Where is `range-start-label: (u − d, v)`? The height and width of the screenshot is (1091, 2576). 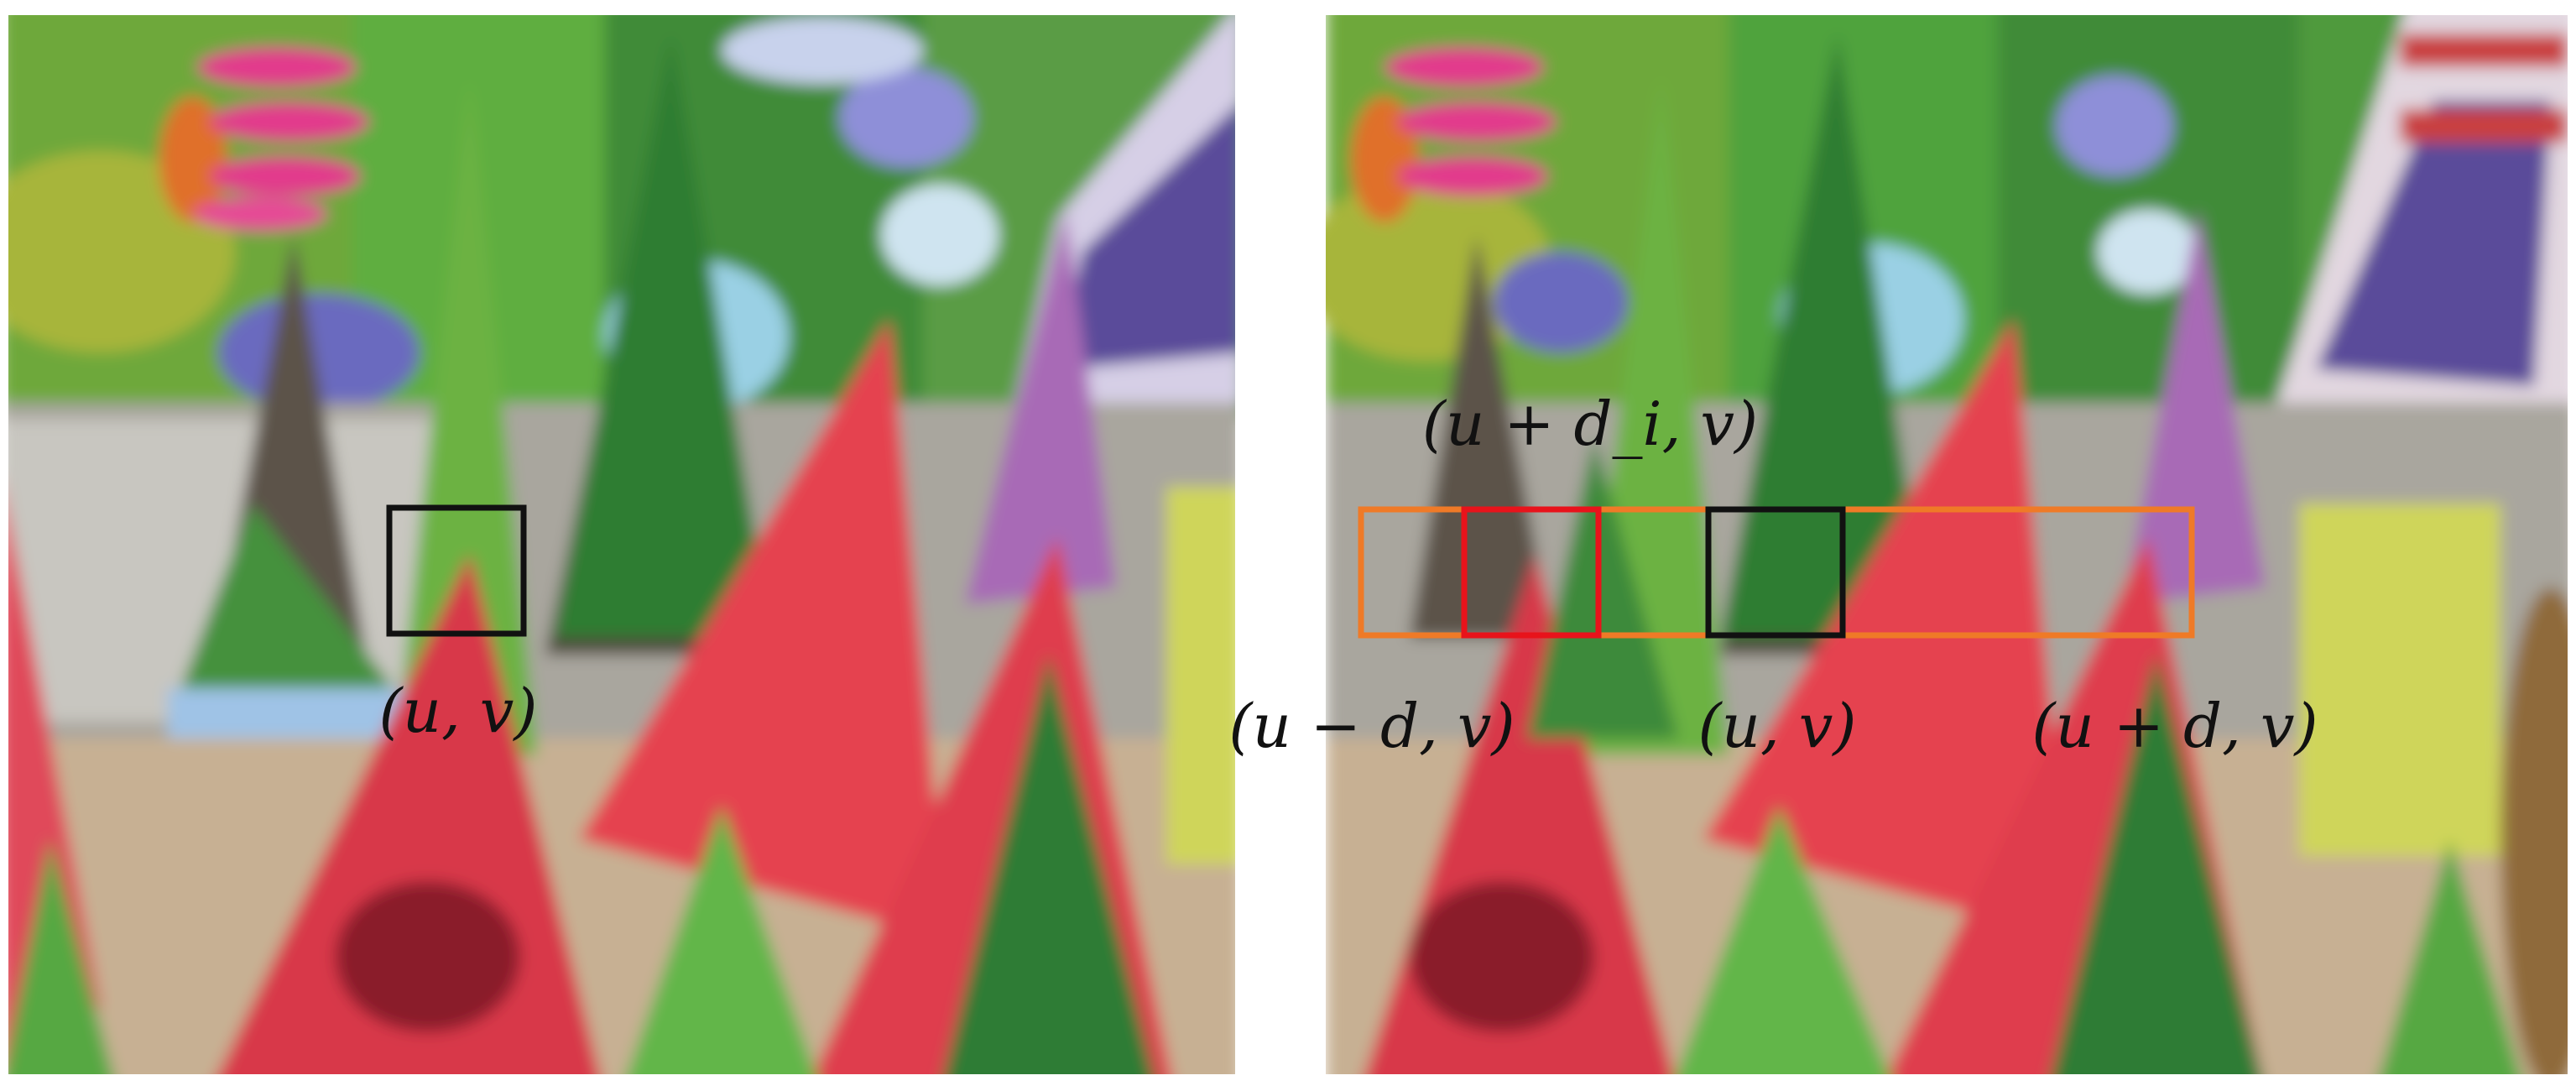
range-start-label: (u − d, v) is located at coordinates (1371, 726).